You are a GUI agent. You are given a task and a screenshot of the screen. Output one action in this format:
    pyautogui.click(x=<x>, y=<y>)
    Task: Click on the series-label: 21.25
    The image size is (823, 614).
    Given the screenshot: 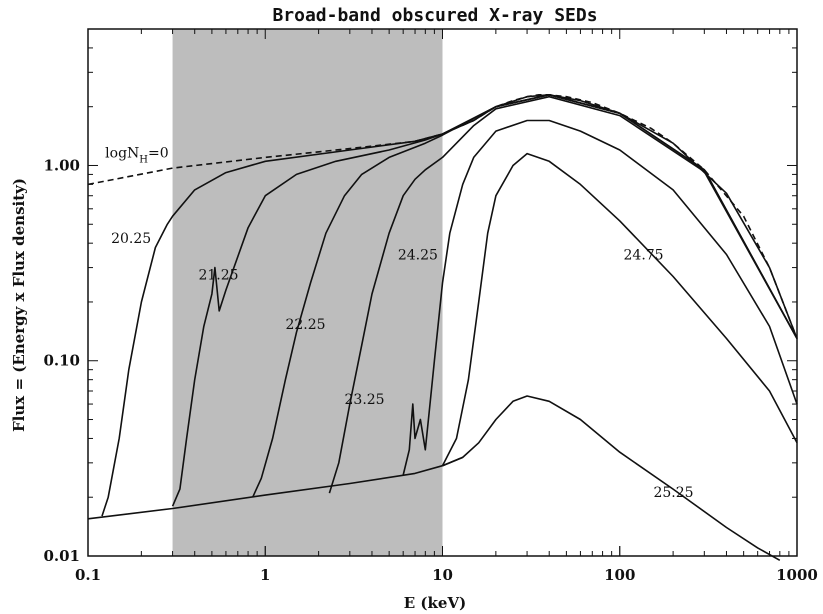 What is the action you would take?
    pyautogui.click(x=218, y=276)
    